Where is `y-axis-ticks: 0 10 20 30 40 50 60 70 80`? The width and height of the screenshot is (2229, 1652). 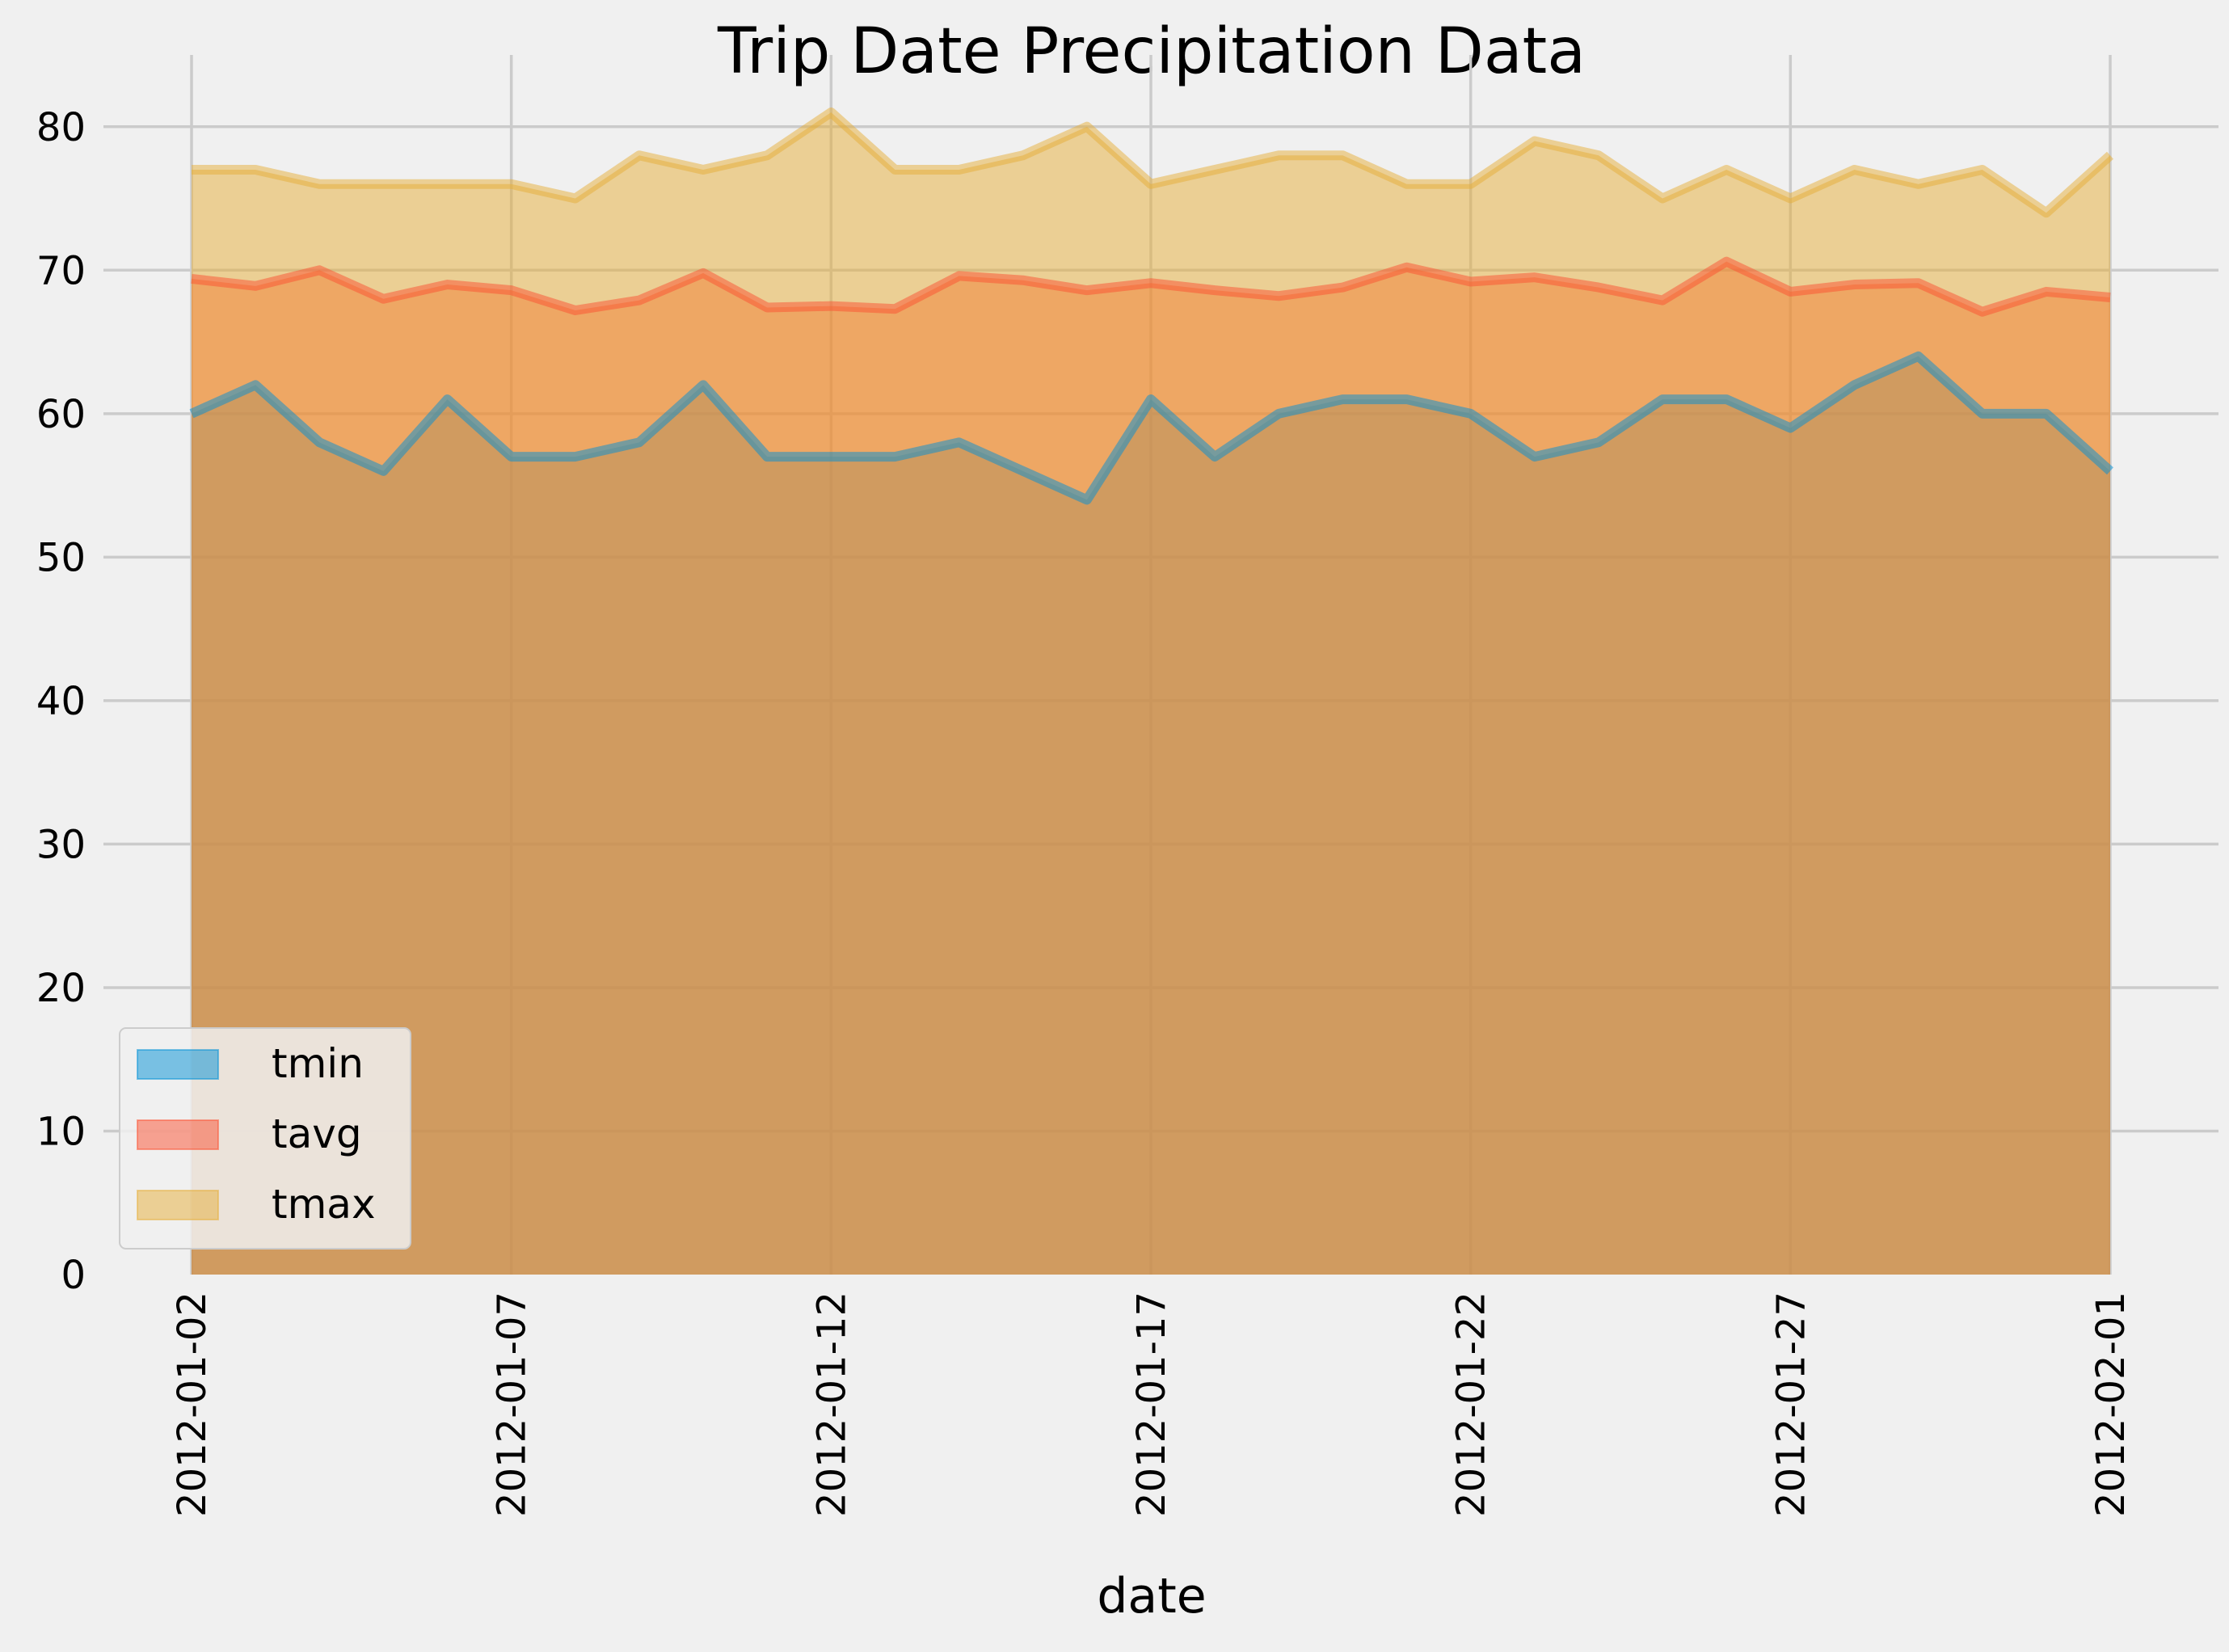
y-axis-ticks: 0 10 20 30 40 50 60 70 80 is located at coordinates (61, 701).